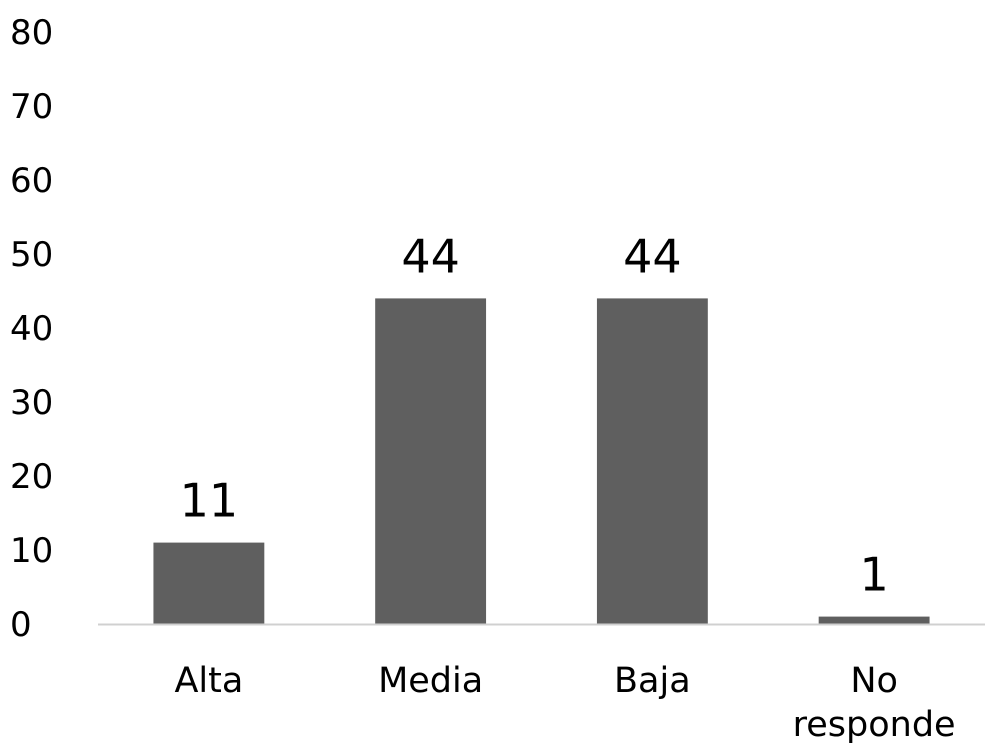 This screenshot has height=750, width=985. What do you see at coordinates (31, 477) in the screenshot?
I see `y-tick-label: 20` at bounding box center [31, 477].